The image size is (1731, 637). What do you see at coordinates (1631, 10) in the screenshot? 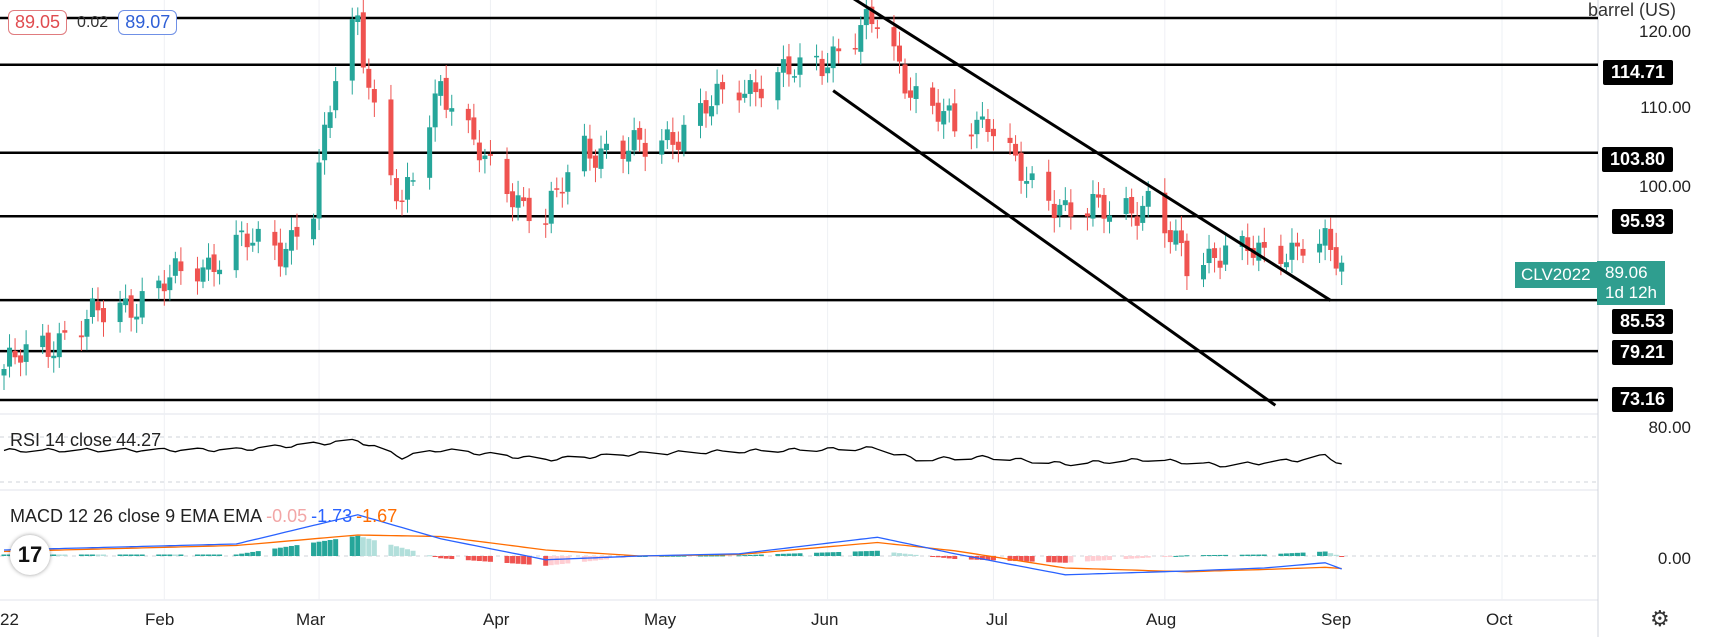
I see `price-unit-label: barrel (US)` at bounding box center [1631, 10].